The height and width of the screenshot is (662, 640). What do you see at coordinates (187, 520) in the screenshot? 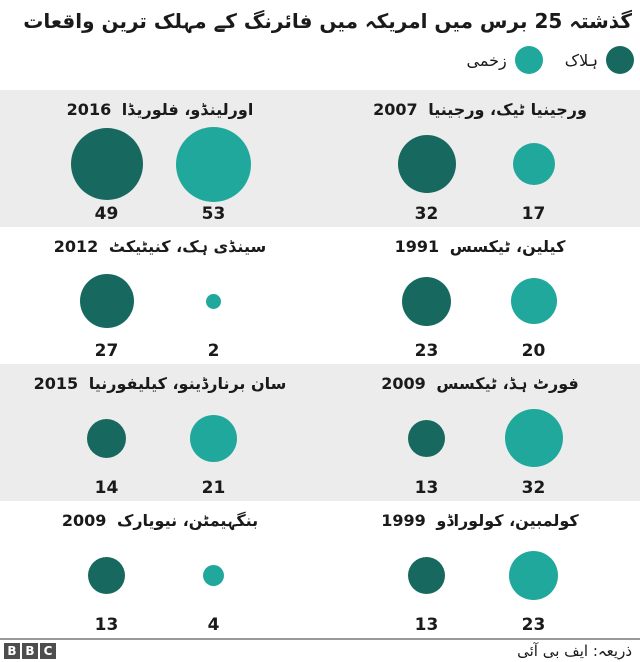
I see `incident-place: بنگہیمٹن، نیویارک` at bounding box center [187, 520].